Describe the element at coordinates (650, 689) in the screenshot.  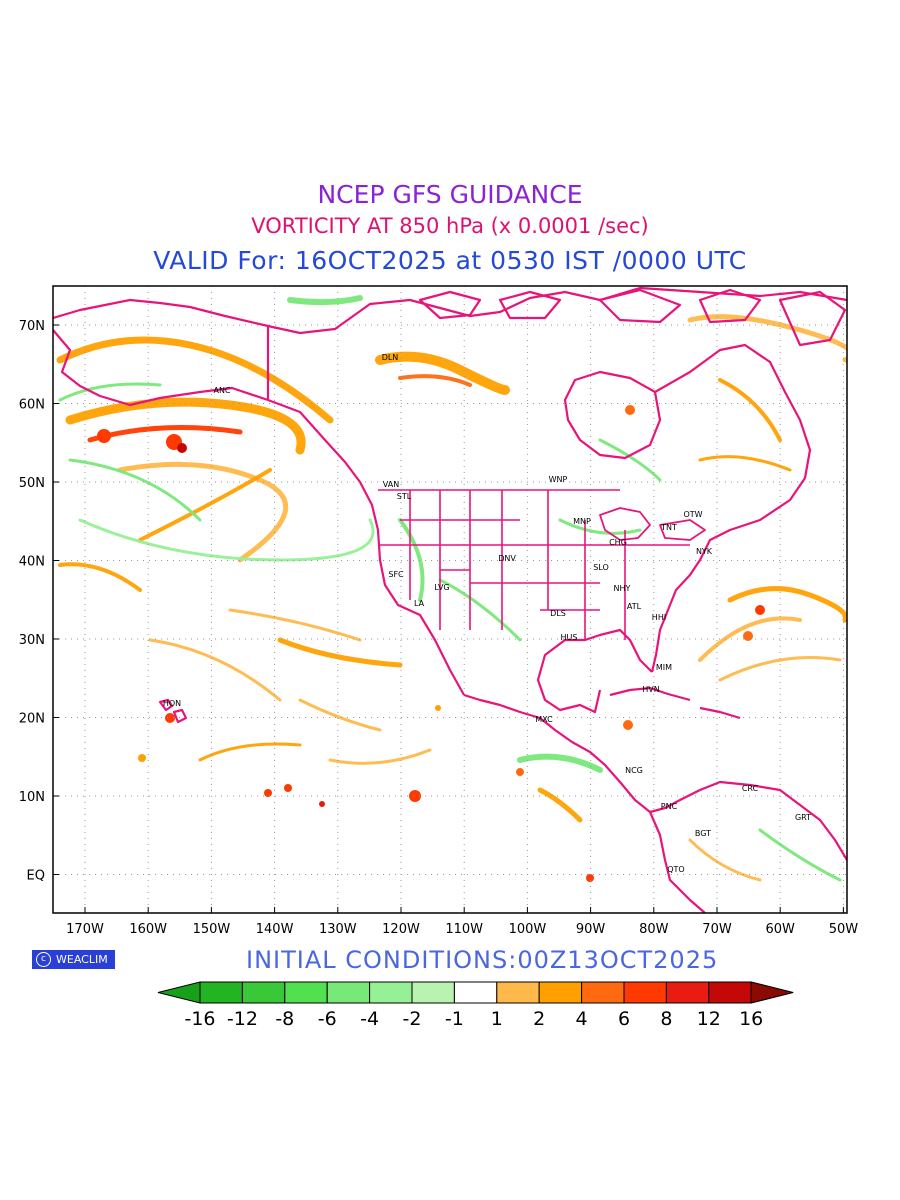
I see `station-label: HVN` at that location.